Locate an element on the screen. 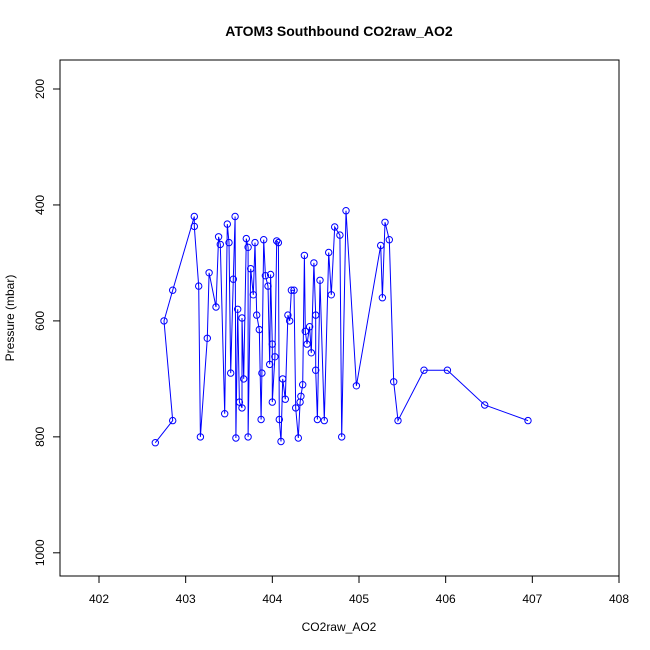 This screenshot has height=650, width=650. y-axis: 200 400 600 800 1000 is located at coordinates (46, 322).